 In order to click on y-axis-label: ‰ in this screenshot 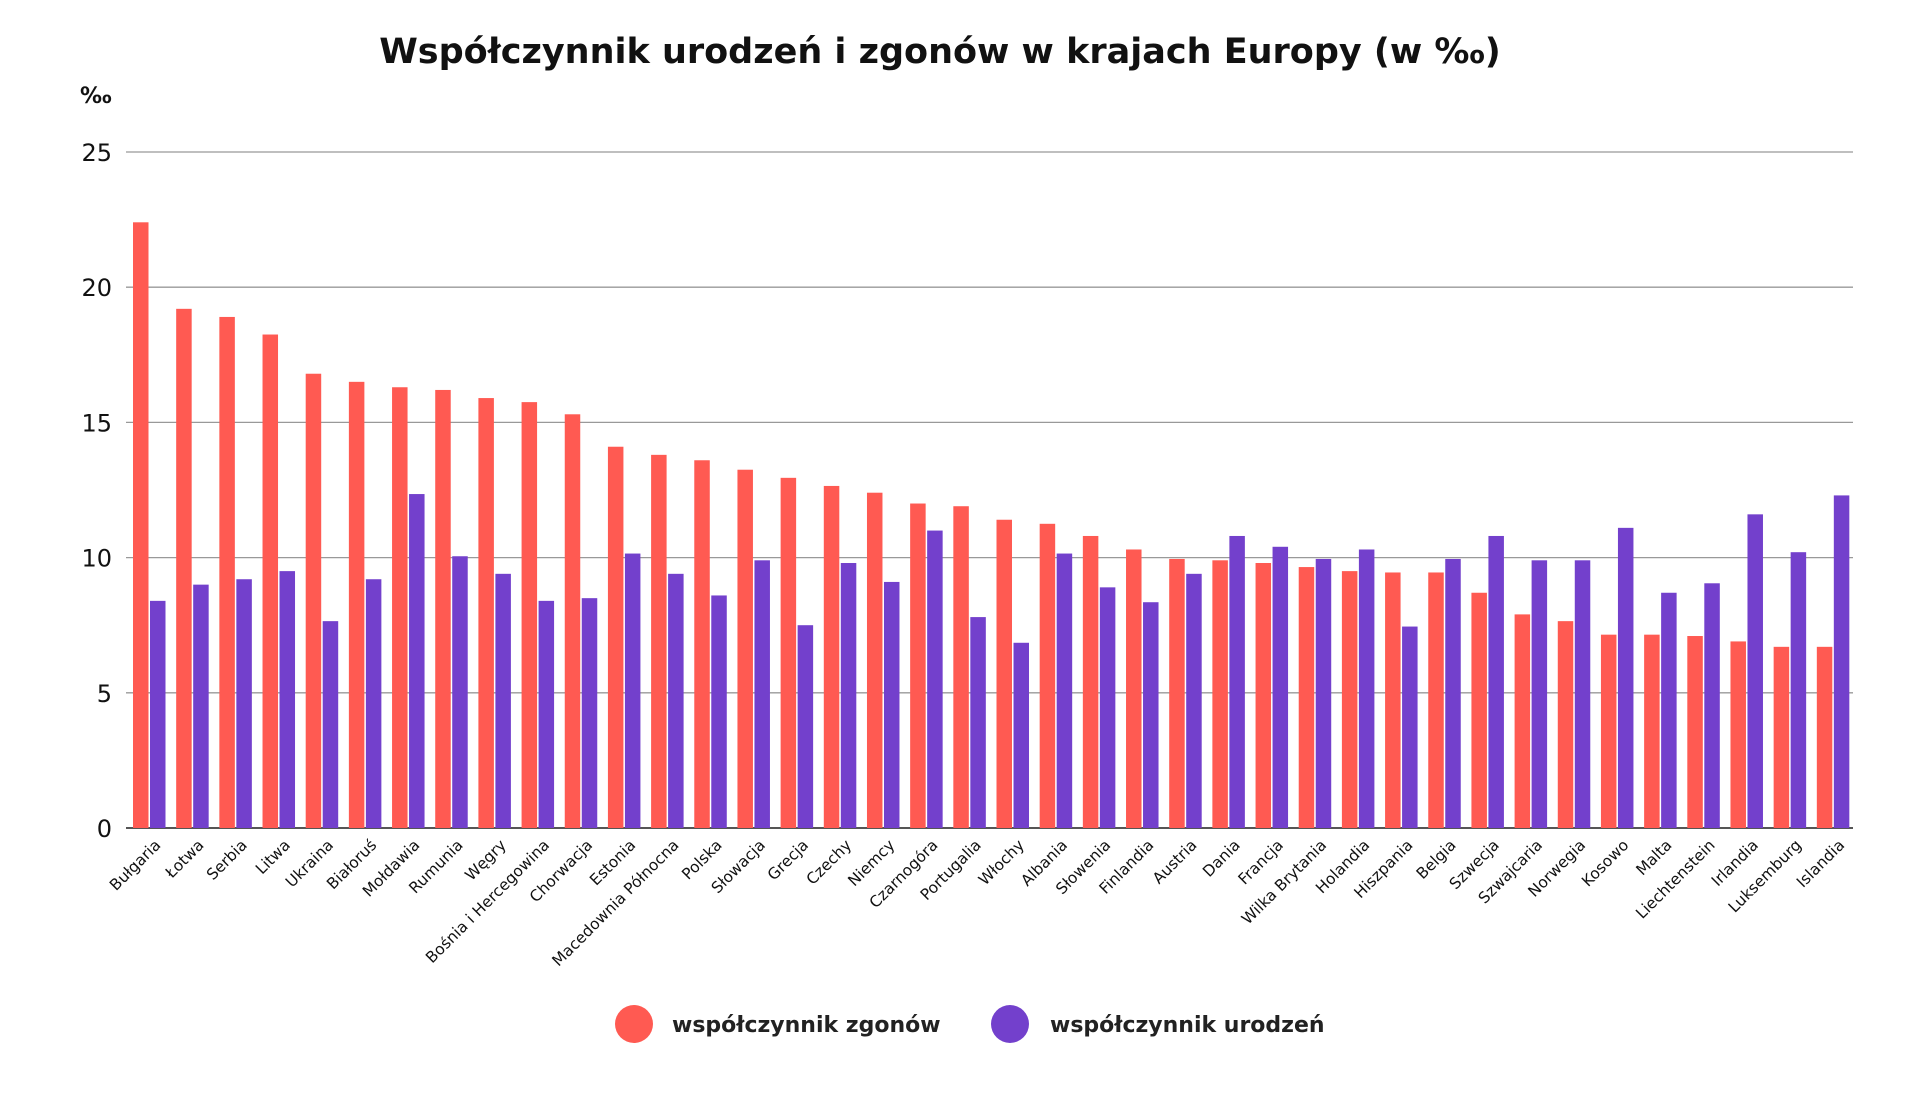, I will do `click(96, 96)`.